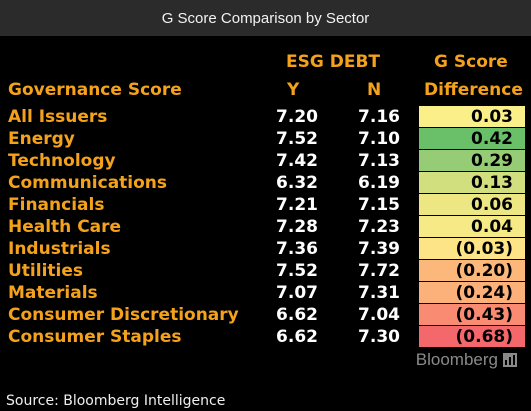 The height and width of the screenshot is (411, 531). Describe the element at coordinates (510, 360) in the screenshot. I see `bar-chart-icon` at that location.